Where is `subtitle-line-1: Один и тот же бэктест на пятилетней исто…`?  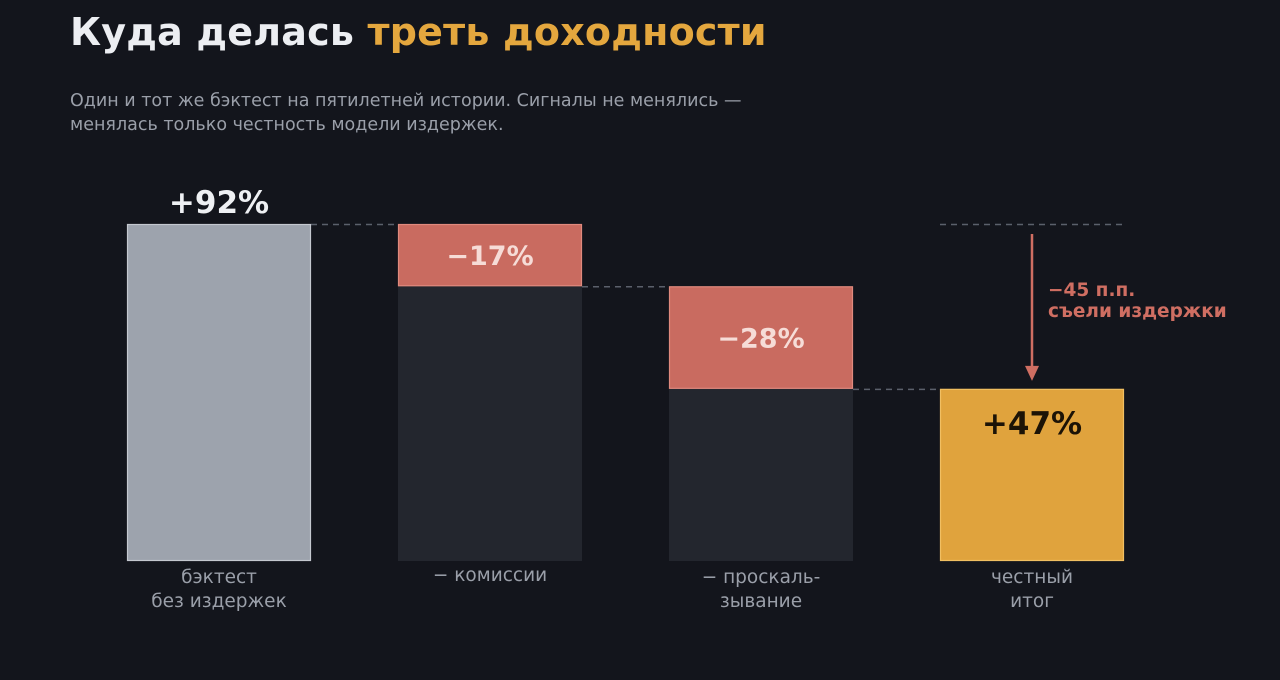
subtitle-line-1: Один и тот же бэктест на пятилетней исто… is located at coordinates (406, 101).